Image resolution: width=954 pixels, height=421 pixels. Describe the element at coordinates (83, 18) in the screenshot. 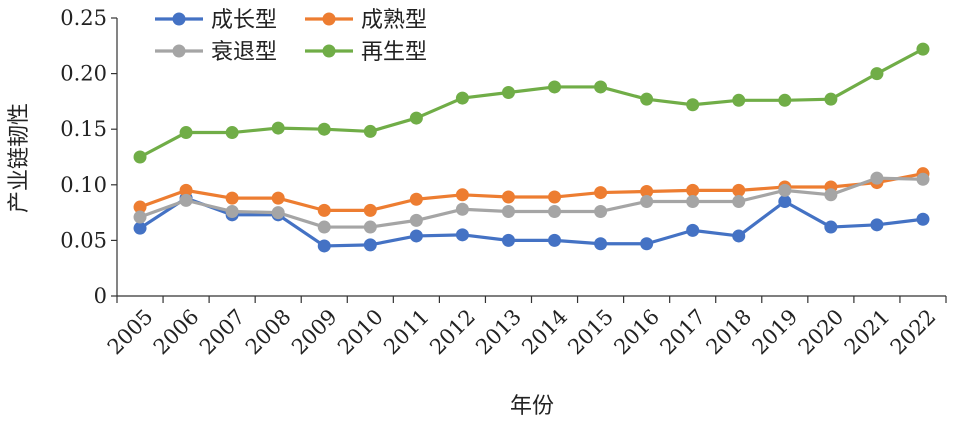

I see `y-tick-label: 0.25` at that location.